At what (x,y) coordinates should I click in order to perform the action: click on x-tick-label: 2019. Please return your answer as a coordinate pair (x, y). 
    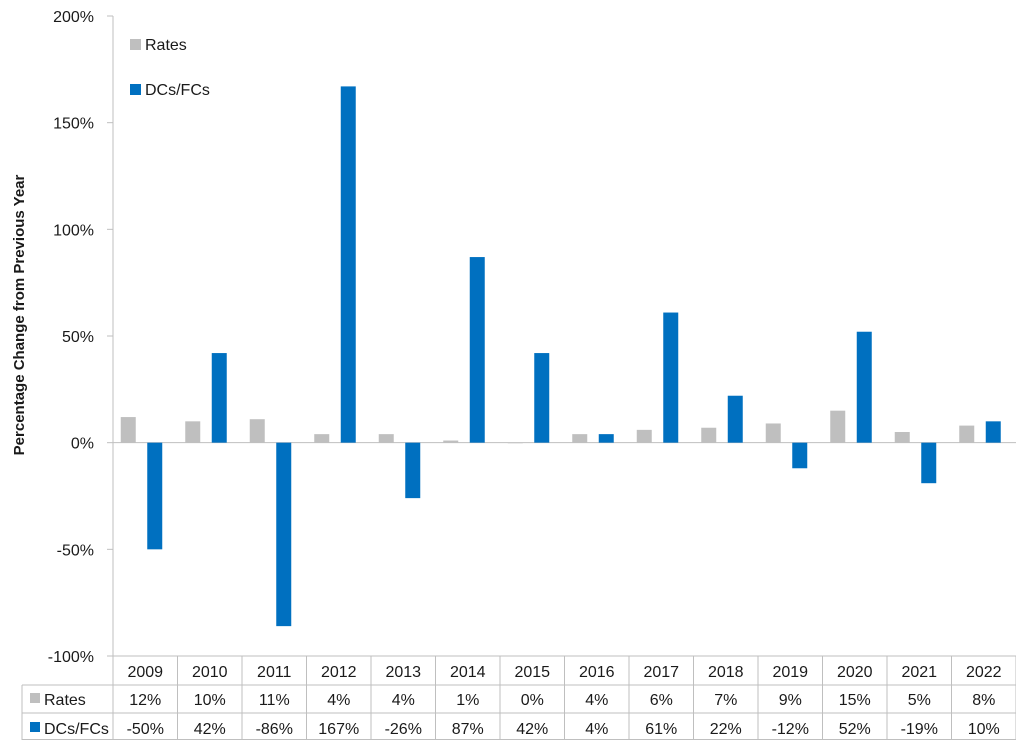
    Looking at the image, I should click on (790, 672).